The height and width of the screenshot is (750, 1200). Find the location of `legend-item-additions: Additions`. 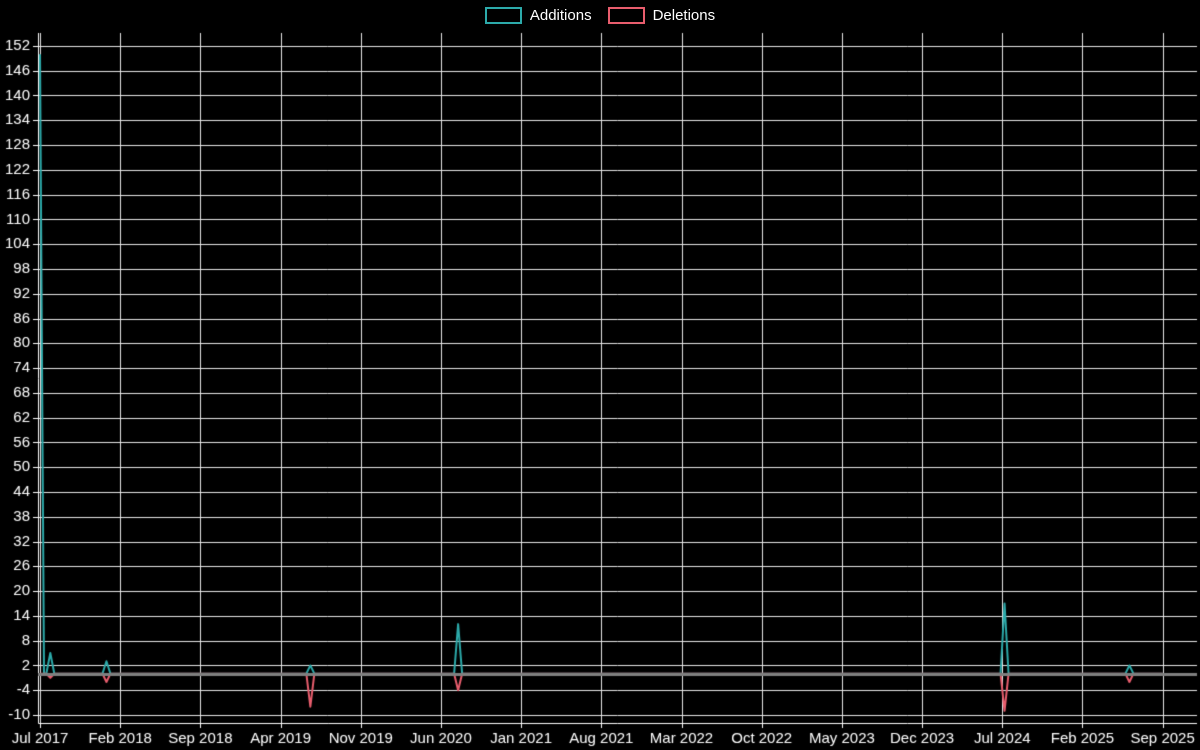

legend-item-additions: Additions is located at coordinates (538, 15).